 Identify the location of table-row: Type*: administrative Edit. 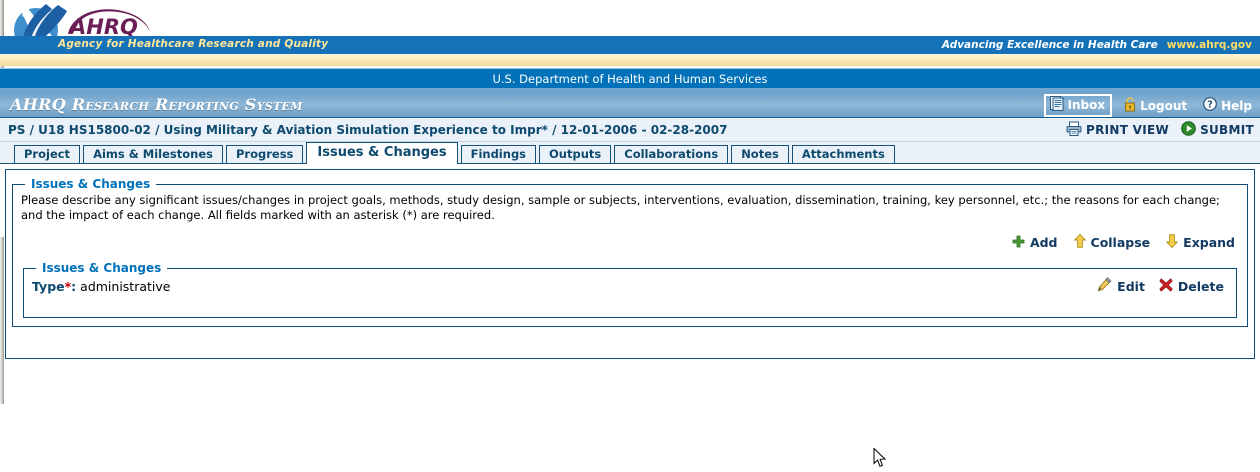
(630, 285).